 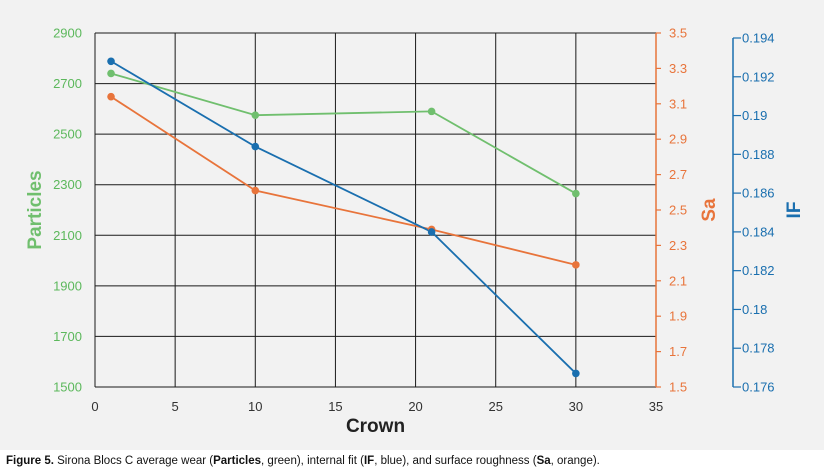 I want to click on sa-tick-label: 3.3, so click(x=678, y=68).